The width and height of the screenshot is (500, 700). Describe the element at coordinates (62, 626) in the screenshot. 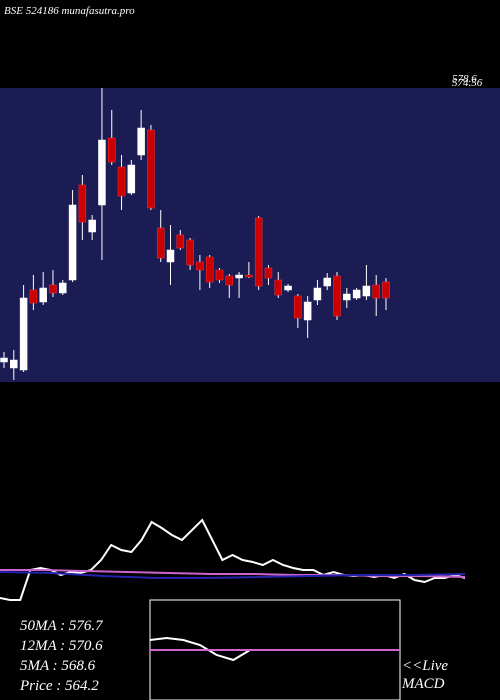

I see `ma-label: 50MA : 576.7` at that location.